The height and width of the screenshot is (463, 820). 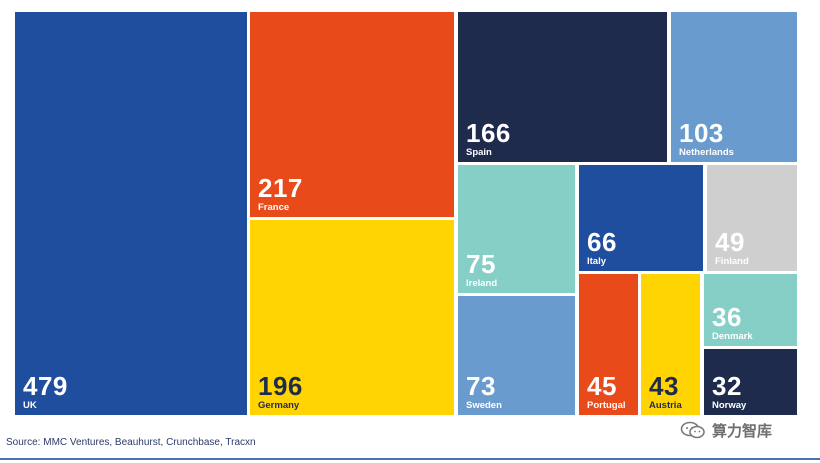 I want to click on watermark: 算力智库, so click(x=745, y=430).